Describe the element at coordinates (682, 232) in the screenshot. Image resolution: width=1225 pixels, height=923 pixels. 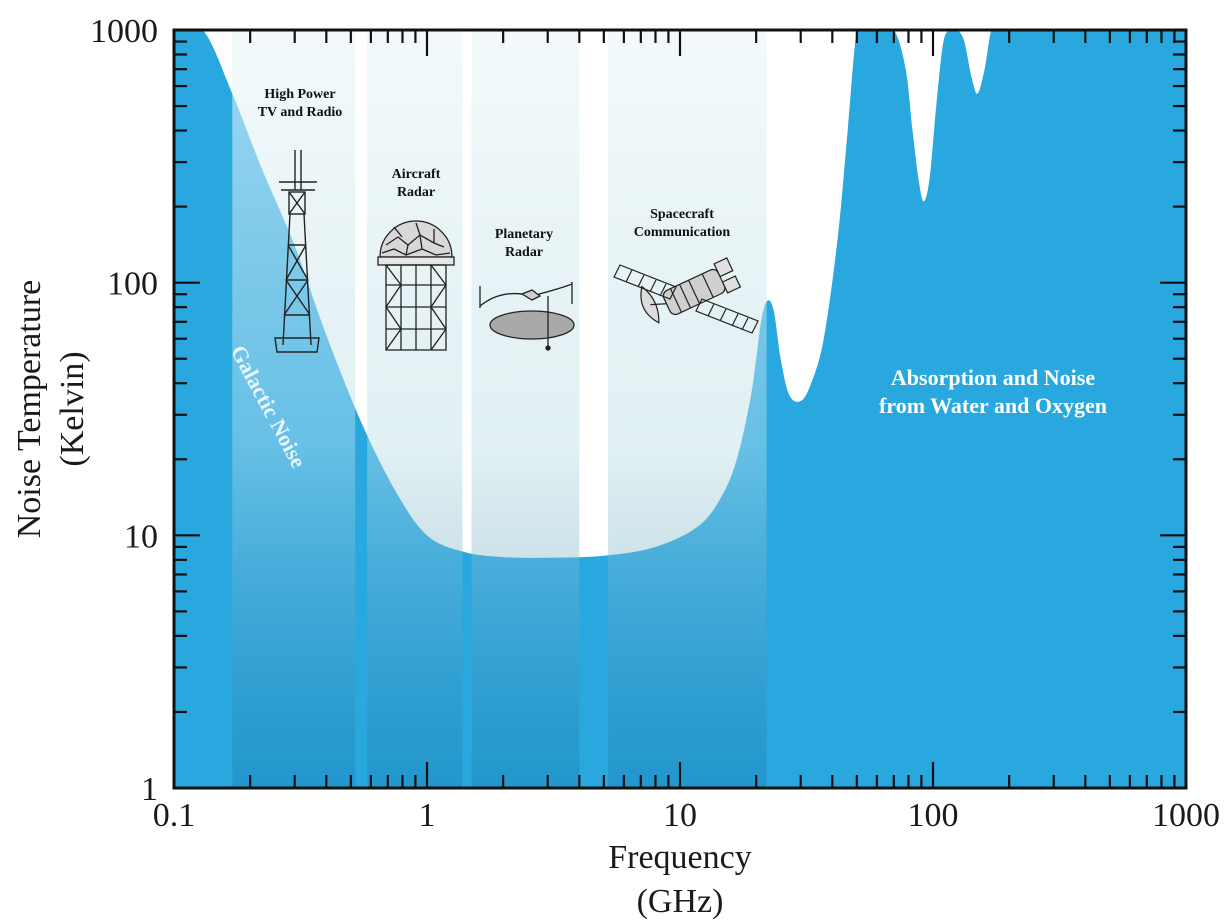
I see `band-label-spacecraft-line2: Communication` at that location.